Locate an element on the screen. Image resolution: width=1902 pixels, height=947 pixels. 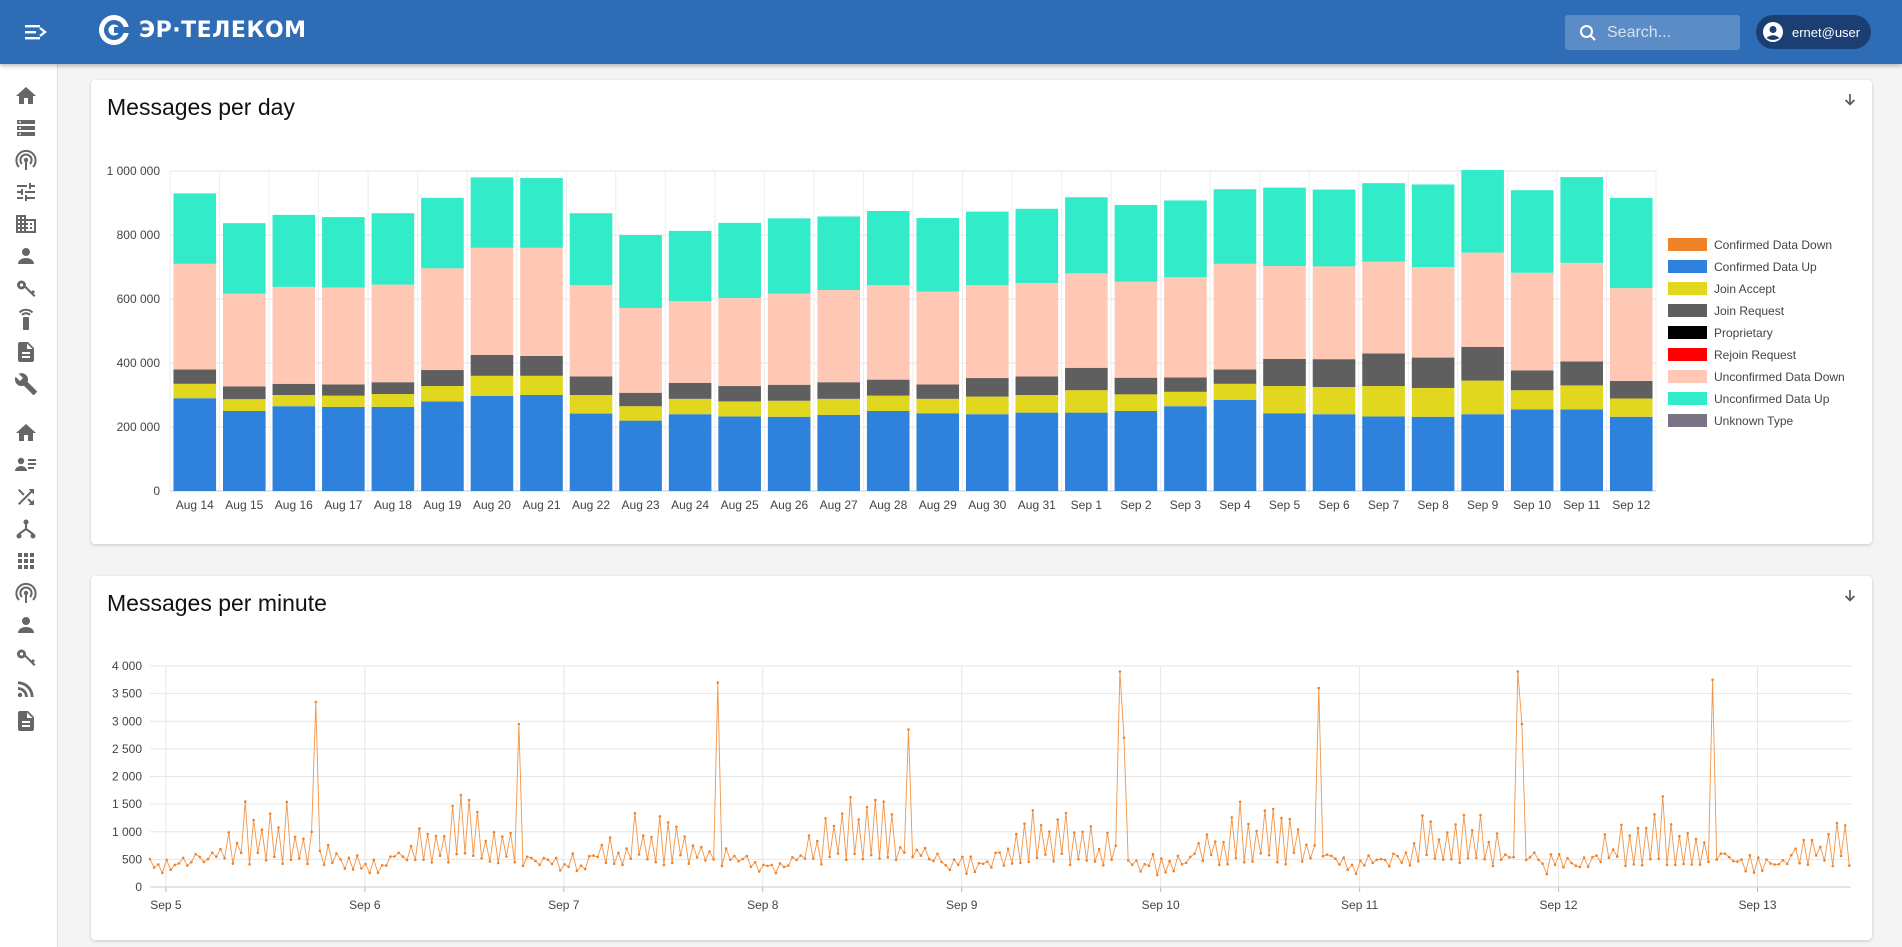
organization-icon is located at coordinates (26, 224).